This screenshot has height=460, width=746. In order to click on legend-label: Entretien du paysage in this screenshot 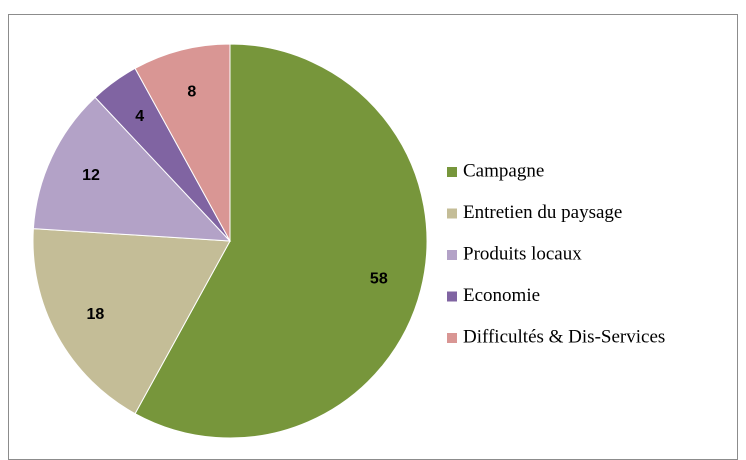, I will do `click(542, 212)`.